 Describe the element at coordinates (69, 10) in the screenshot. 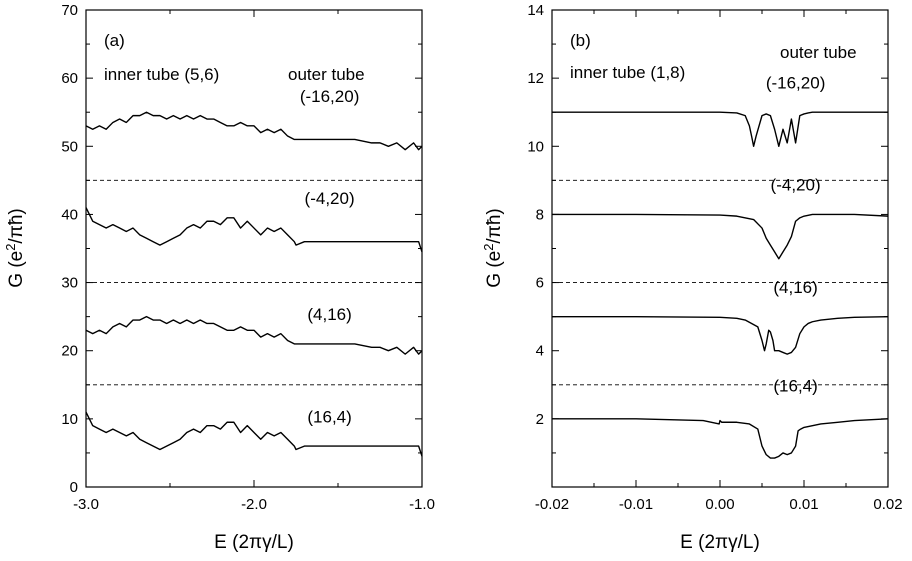

I see `y-tick-label: 70` at that location.